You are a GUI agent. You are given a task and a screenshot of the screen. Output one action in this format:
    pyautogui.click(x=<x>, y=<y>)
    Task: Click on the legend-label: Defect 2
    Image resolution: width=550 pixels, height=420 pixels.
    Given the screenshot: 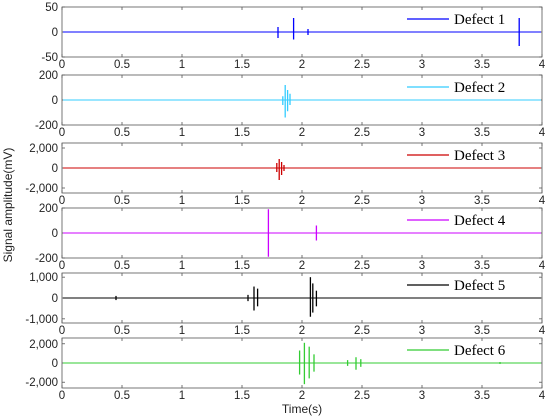 What is the action you would take?
    pyautogui.click(x=479, y=88)
    